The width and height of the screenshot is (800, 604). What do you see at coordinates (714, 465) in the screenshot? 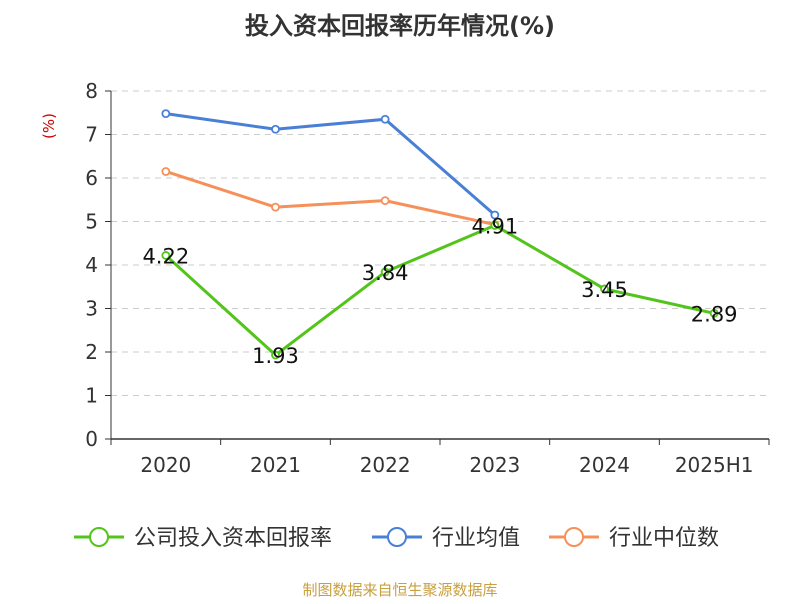
I see `x-tick-label: 2025H1` at bounding box center [714, 465].